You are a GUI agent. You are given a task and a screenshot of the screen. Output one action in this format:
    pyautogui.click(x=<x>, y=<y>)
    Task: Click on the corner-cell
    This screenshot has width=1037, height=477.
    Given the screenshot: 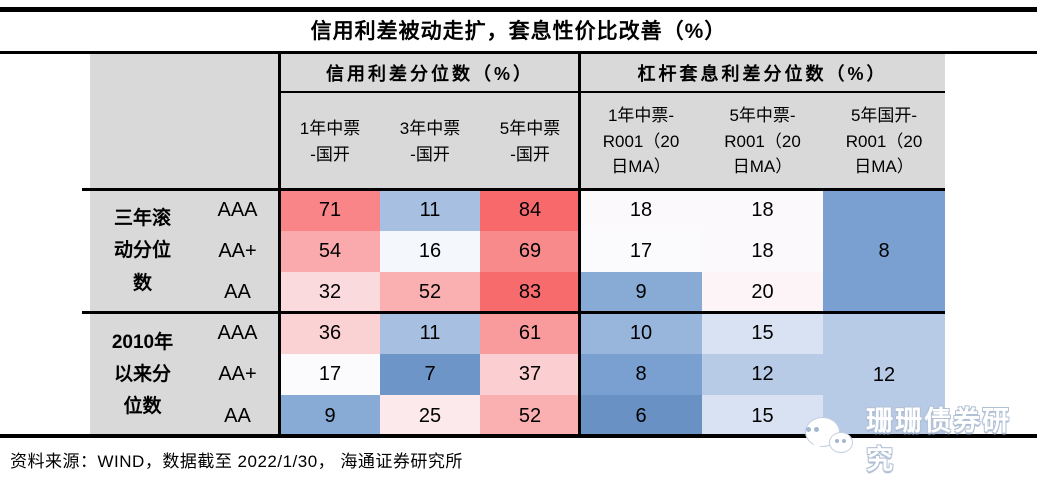 What is the action you would take?
    pyautogui.click(x=185, y=122)
    